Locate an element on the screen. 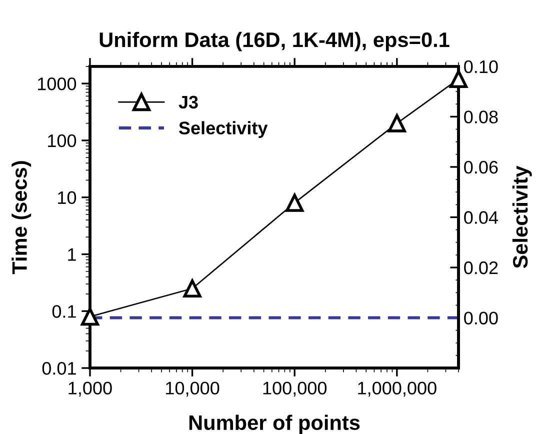 The height and width of the screenshot is (434, 542). x-tick-label: 10,000 is located at coordinates (193, 389).